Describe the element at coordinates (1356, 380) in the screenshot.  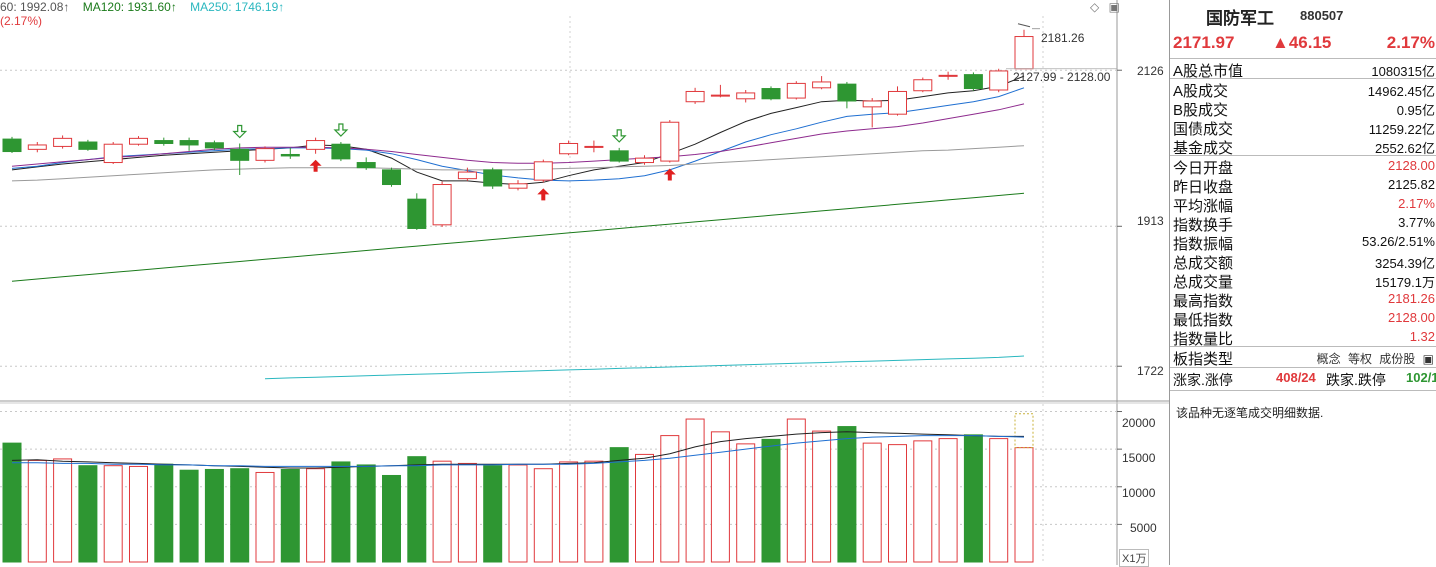
I see `fall-label: 跌家.跌停` at that location.